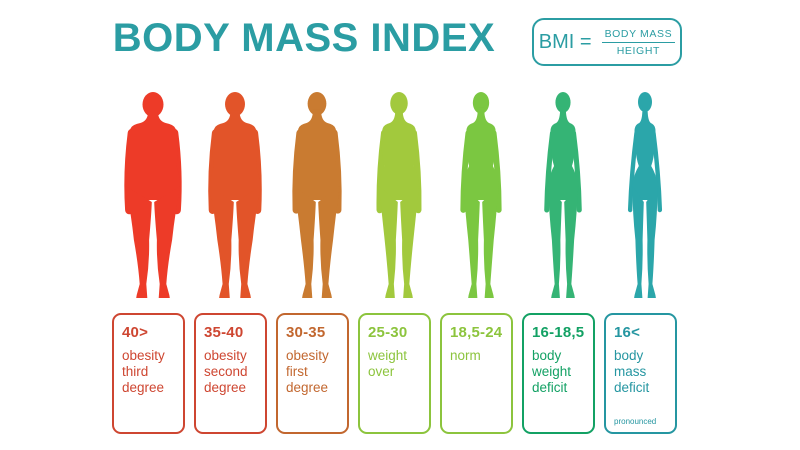 The width and height of the screenshot is (800, 450). I want to click on bmi-range-value: 18,5-24, so click(476, 332).